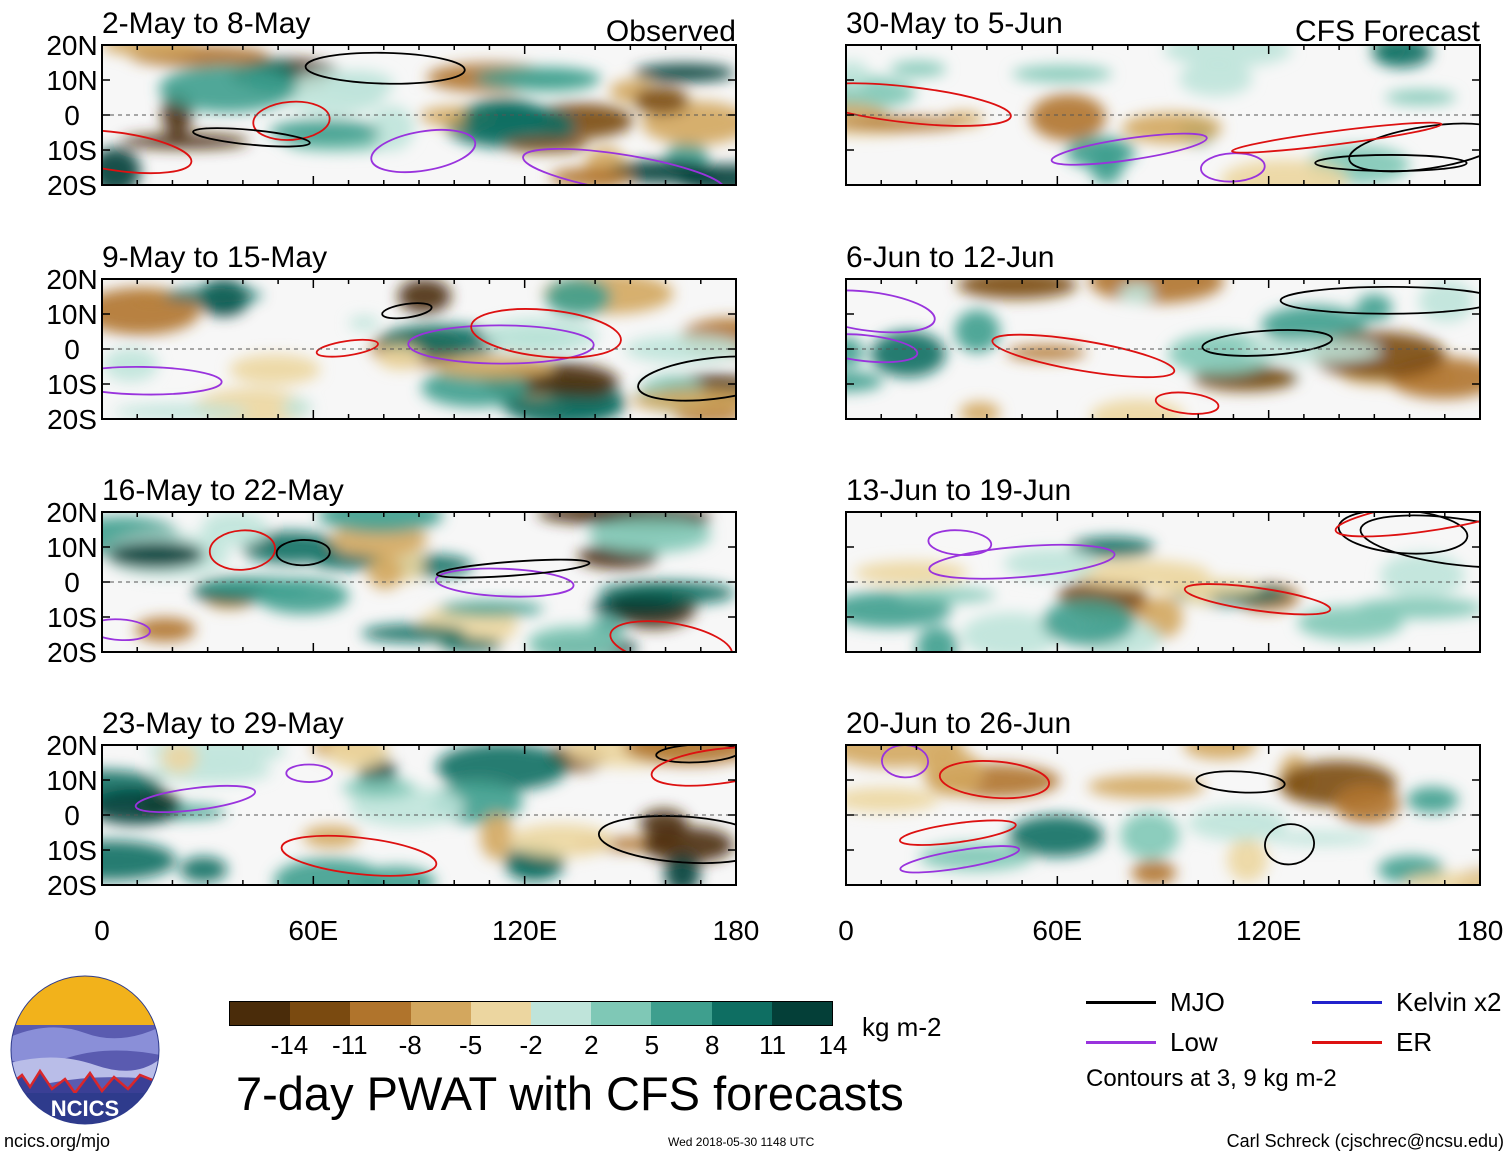 Image resolution: width=1510 pixels, height=1158 pixels. I want to click on legend-label-er: ER, so click(1414, 1041).